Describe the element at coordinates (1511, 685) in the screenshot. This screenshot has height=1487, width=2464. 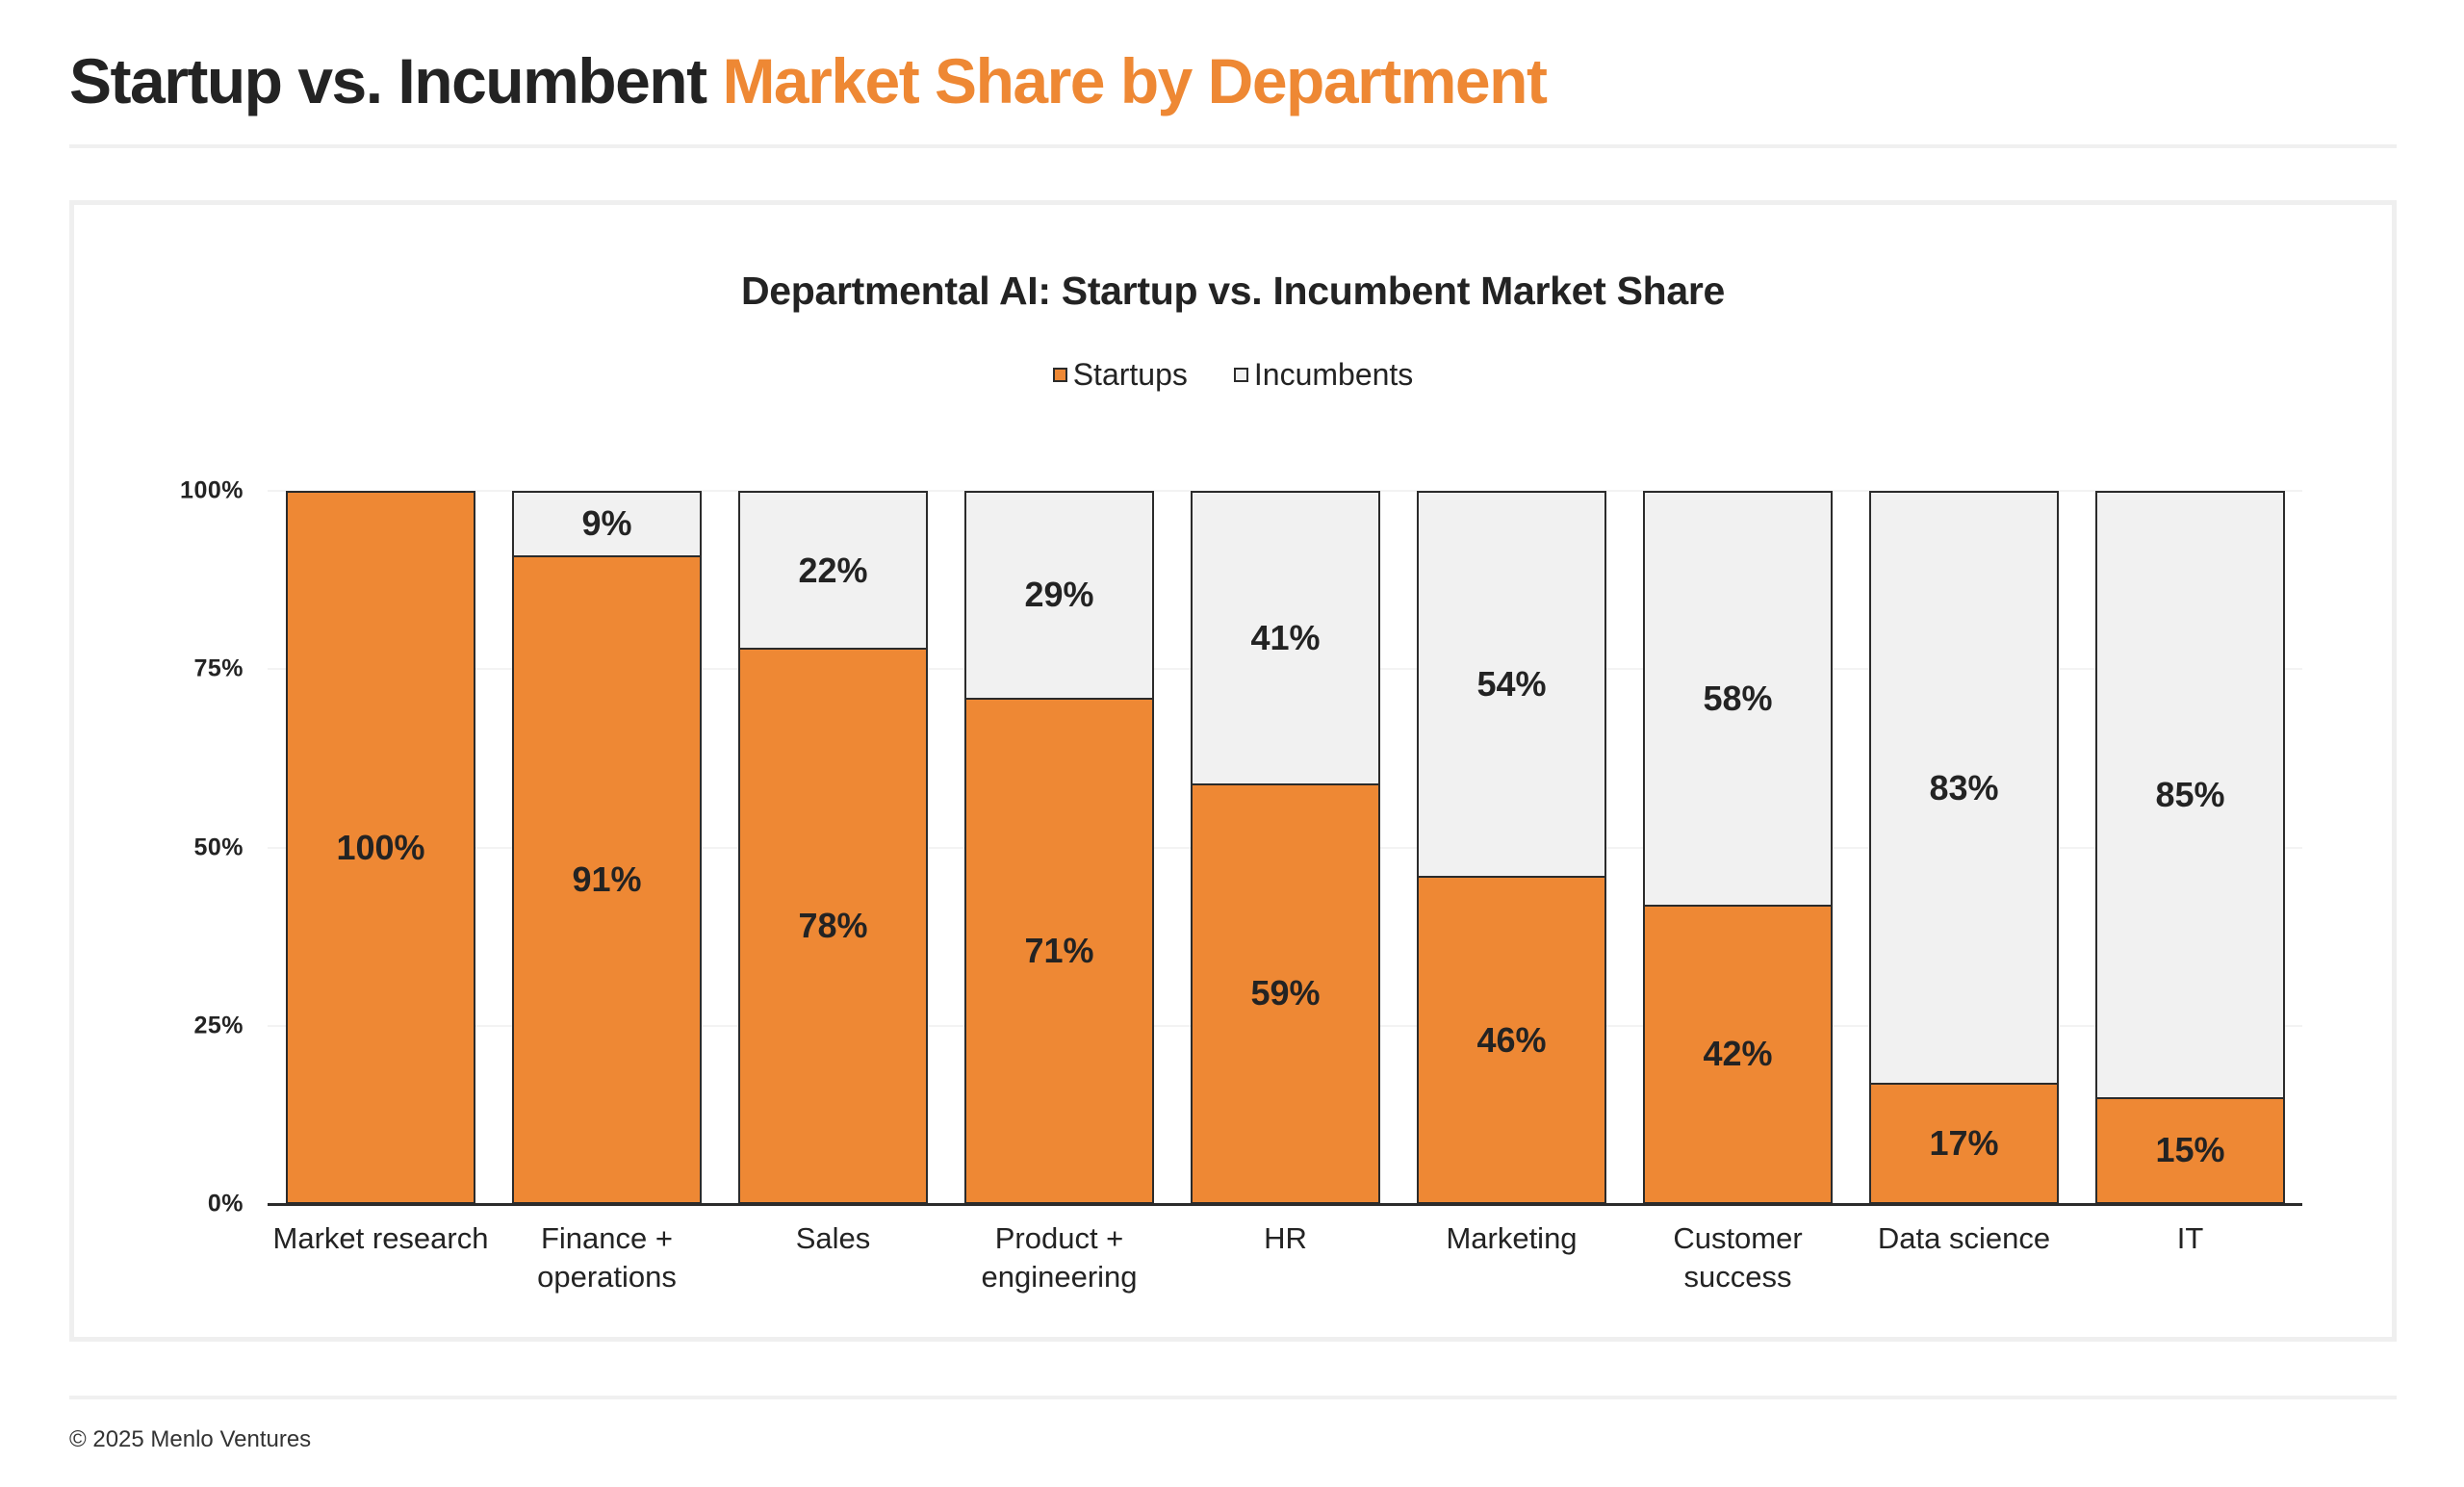
I see `bar-segment-incumbents: 54%` at that location.